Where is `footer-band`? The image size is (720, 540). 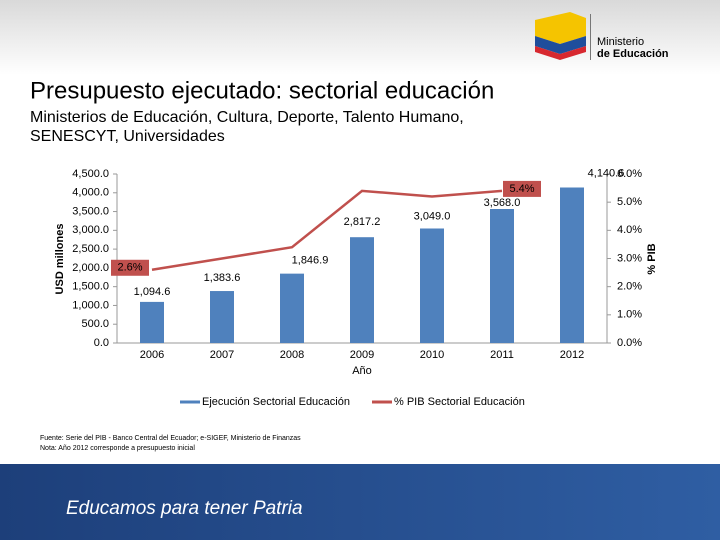 footer-band is located at coordinates (360, 502).